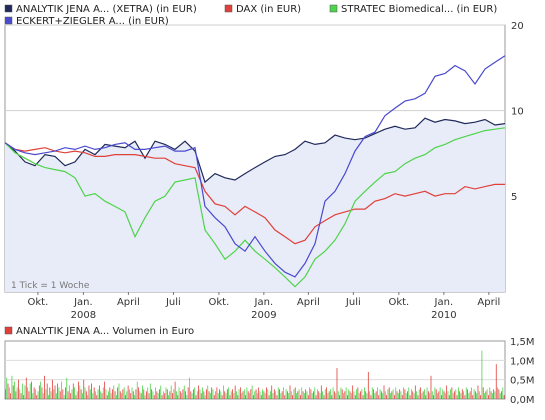 This screenshot has width=545, height=420. What do you see at coordinates (517, 26) in the screenshot?
I see `y-tick-label: 20` at bounding box center [517, 26].